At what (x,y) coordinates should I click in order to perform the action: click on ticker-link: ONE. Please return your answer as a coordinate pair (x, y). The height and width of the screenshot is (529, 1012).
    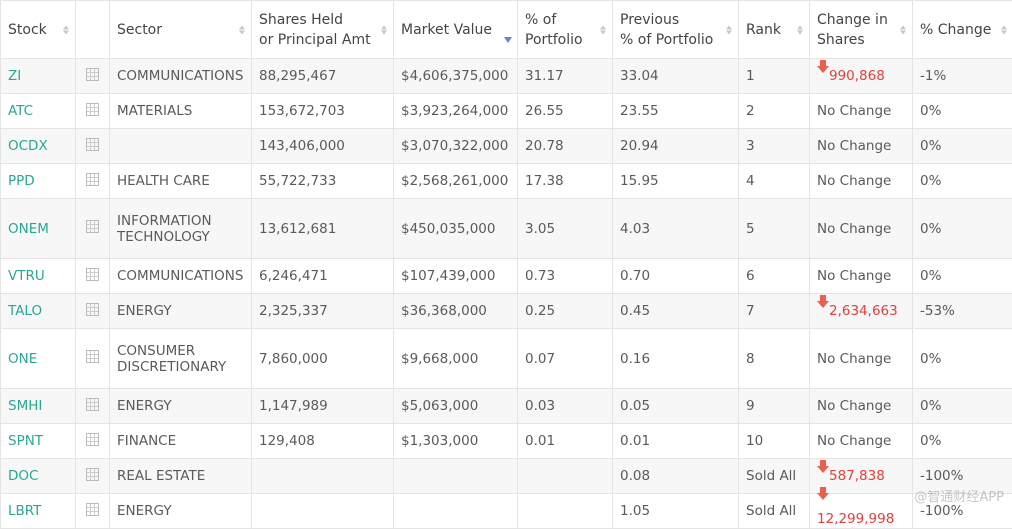
    Looking at the image, I should click on (22, 359).